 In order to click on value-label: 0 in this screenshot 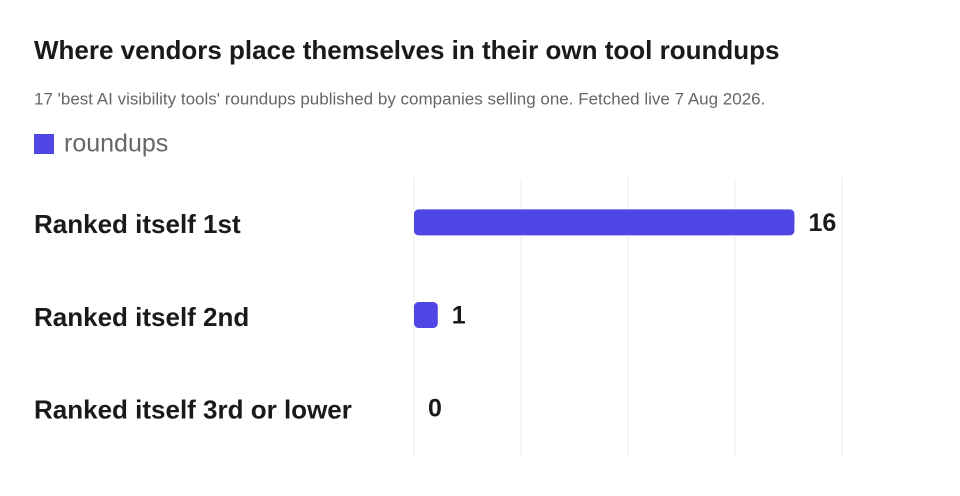, I will do `click(435, 408)`.